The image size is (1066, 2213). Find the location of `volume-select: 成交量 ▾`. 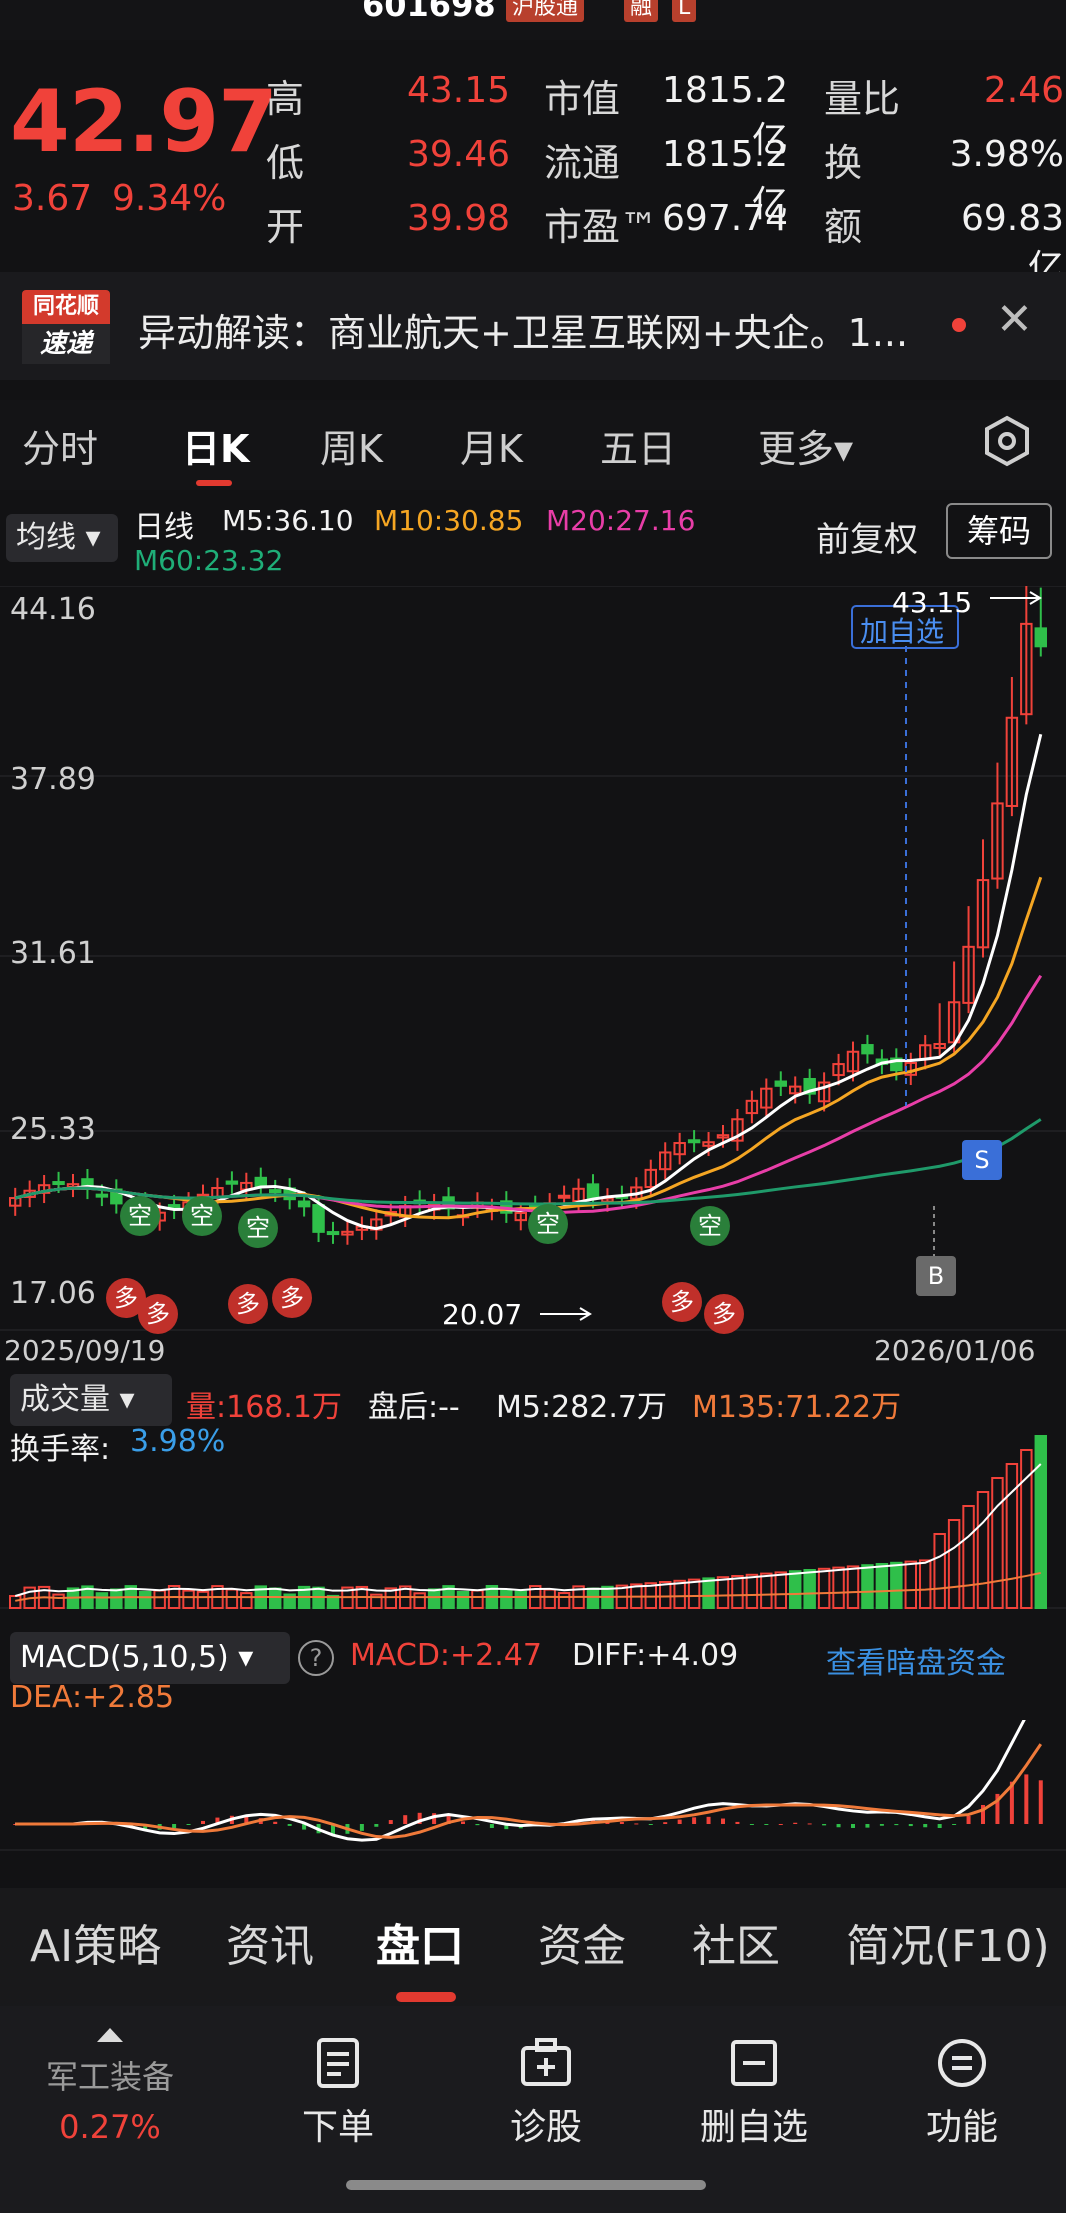

volume-select: 成交量 ▾ is located at coordinates (91, 1400).